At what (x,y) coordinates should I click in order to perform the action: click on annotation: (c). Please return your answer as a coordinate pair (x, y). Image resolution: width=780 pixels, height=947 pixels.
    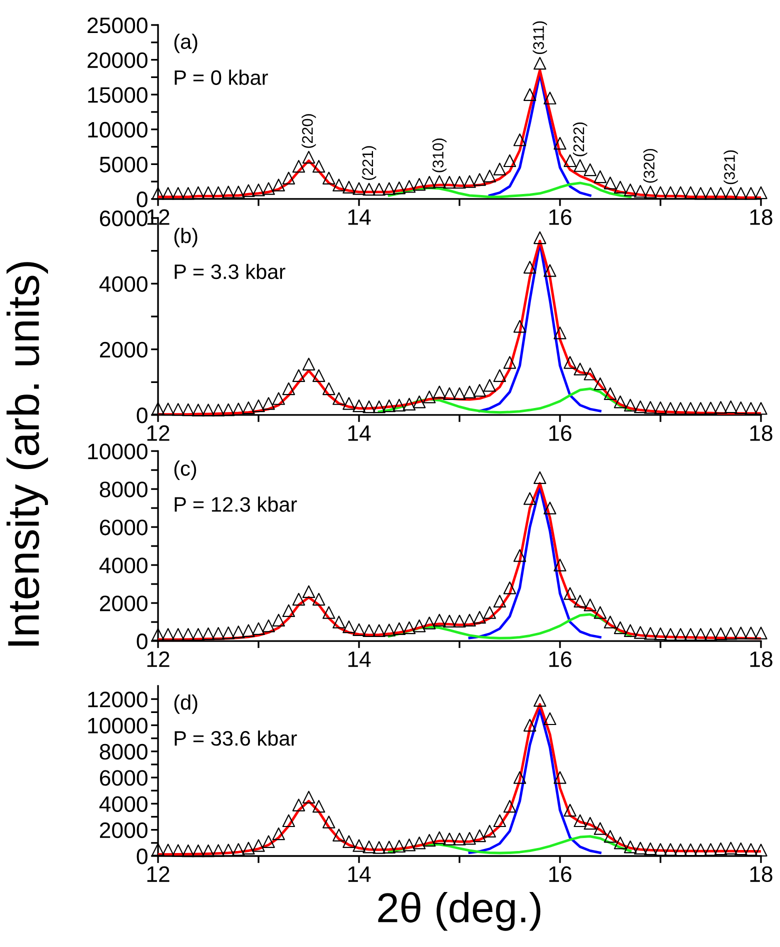
    Looking at the image, I should click on (185, 470).